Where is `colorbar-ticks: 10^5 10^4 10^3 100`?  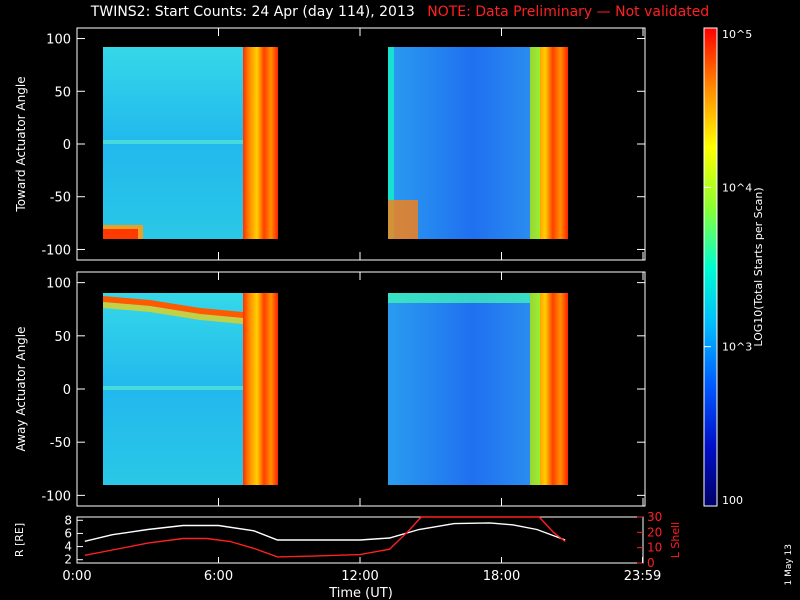 colorbar-ticks: 10^5 10^4 10^3 100 is located at coordinates (728, 267).